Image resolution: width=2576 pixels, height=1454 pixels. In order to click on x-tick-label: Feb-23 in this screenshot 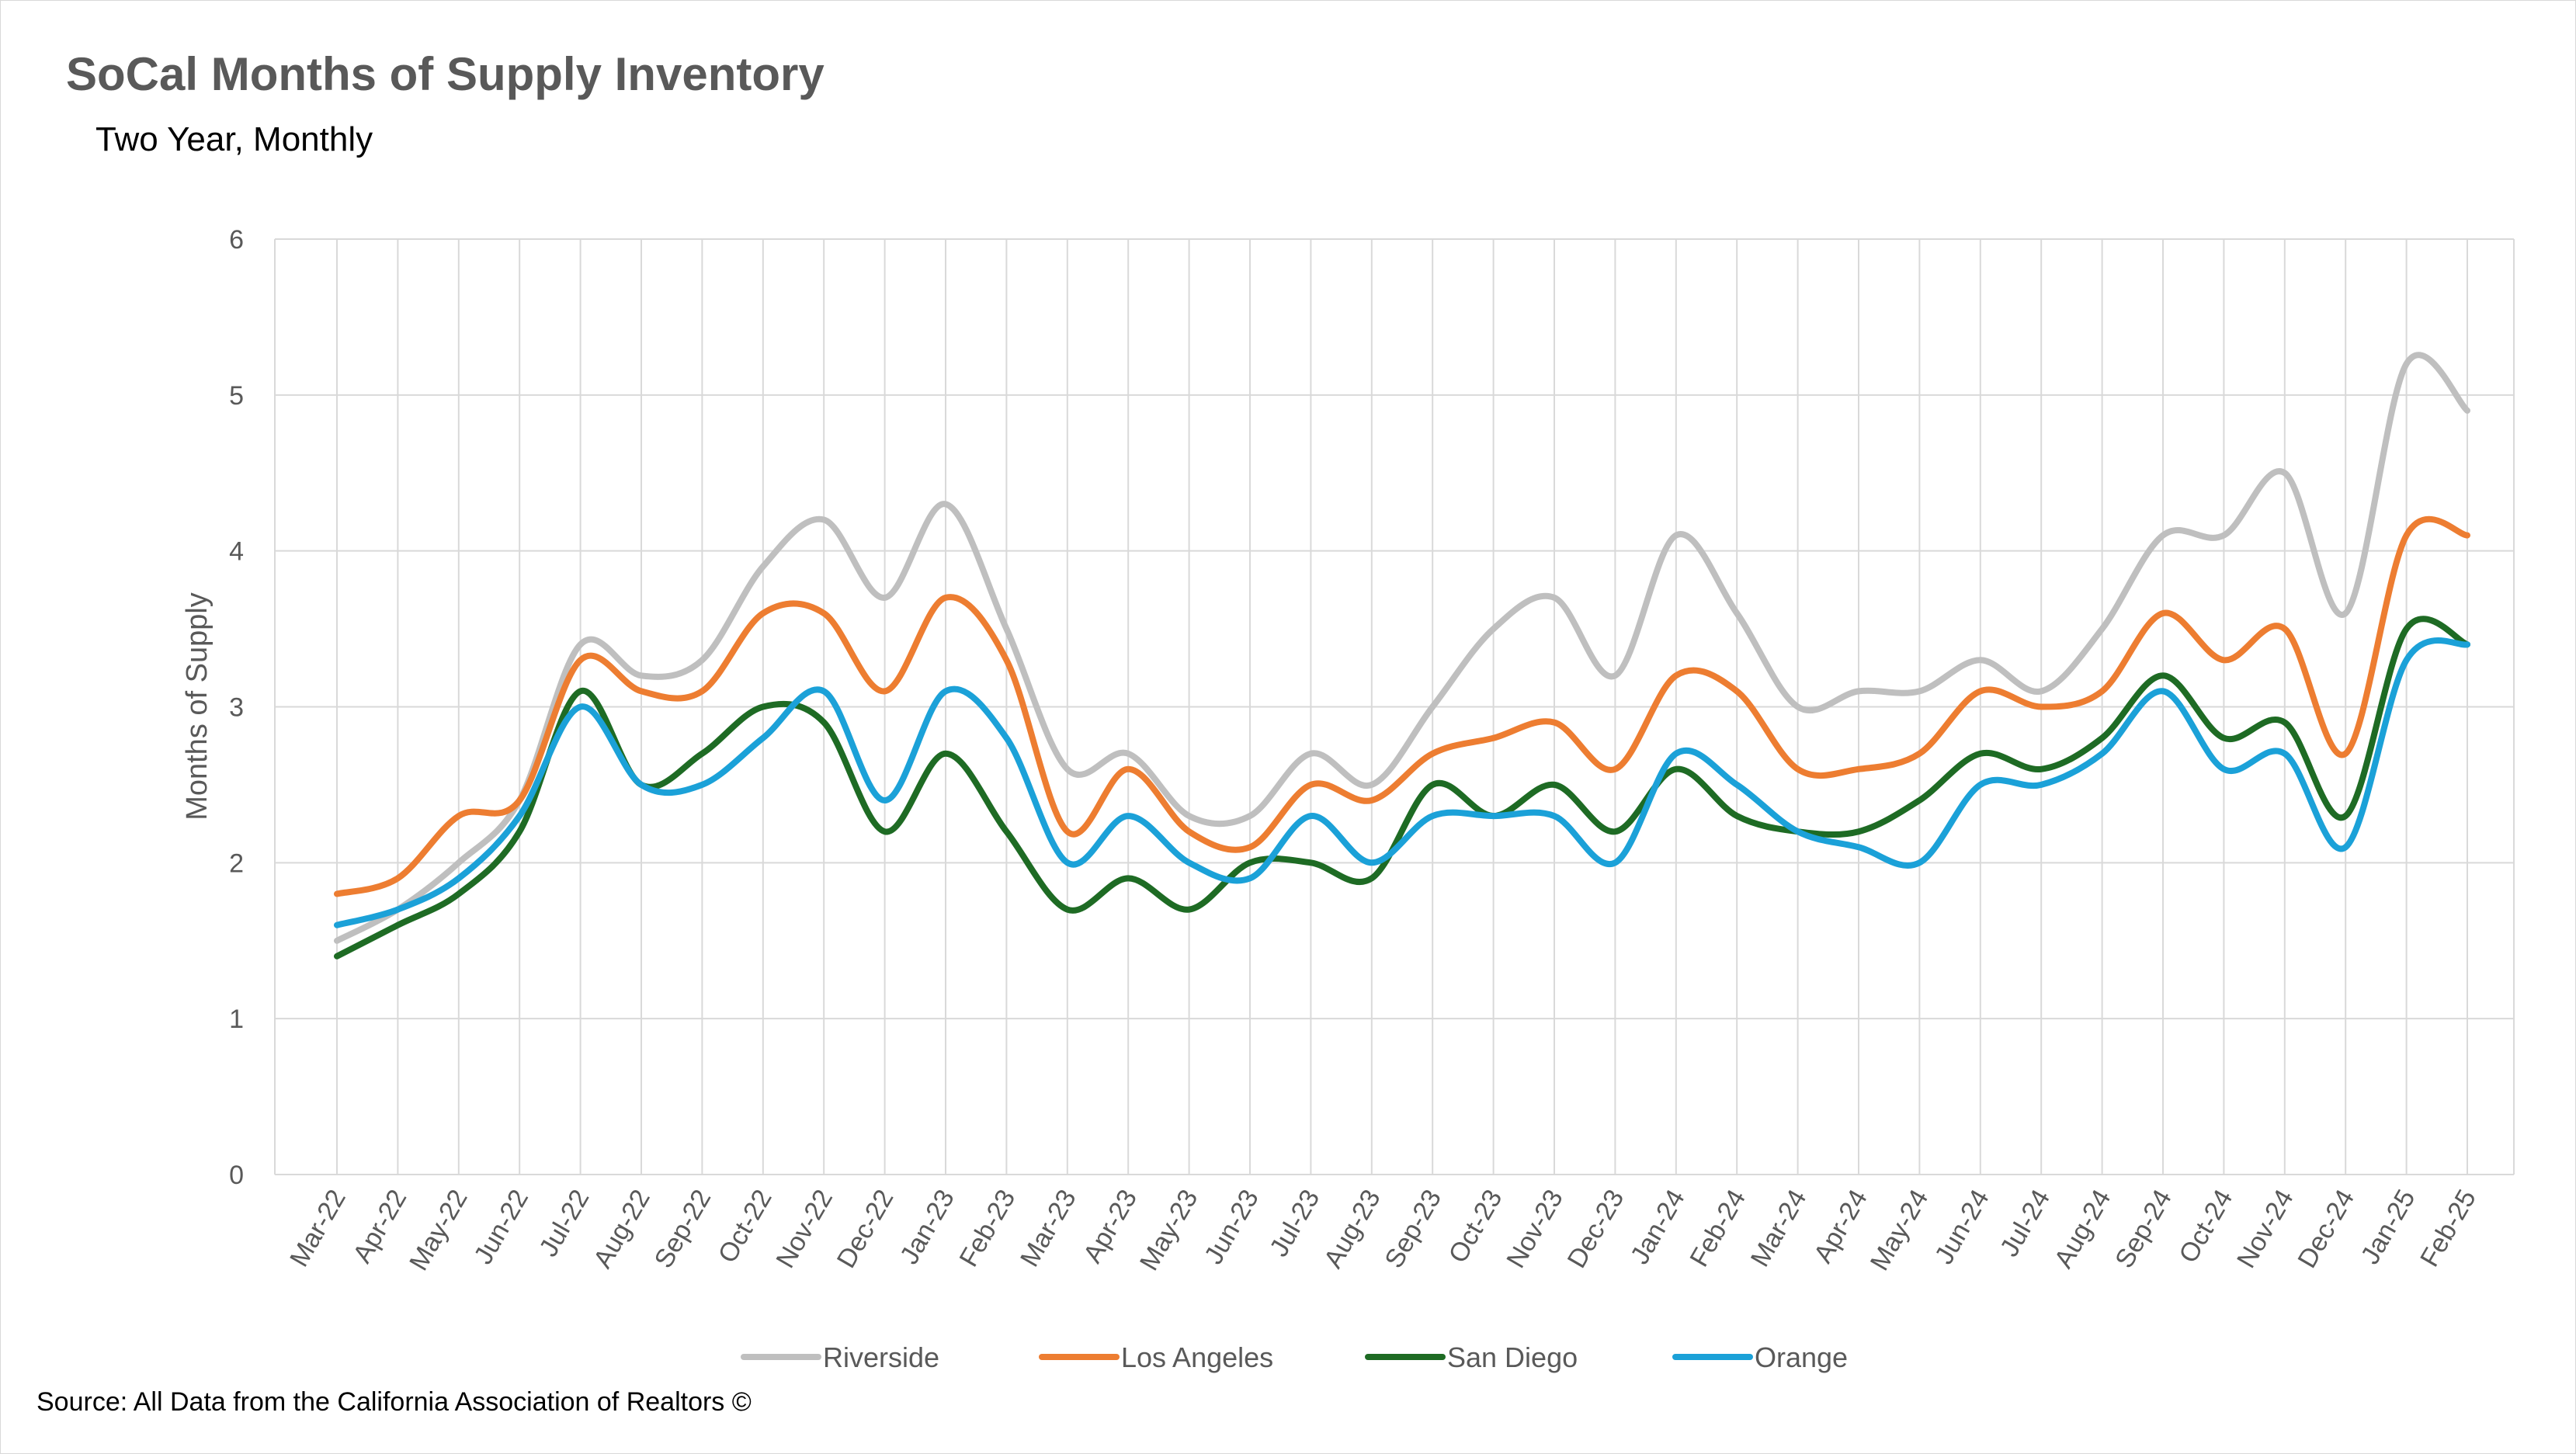, I will do `click(988, 1228)`.